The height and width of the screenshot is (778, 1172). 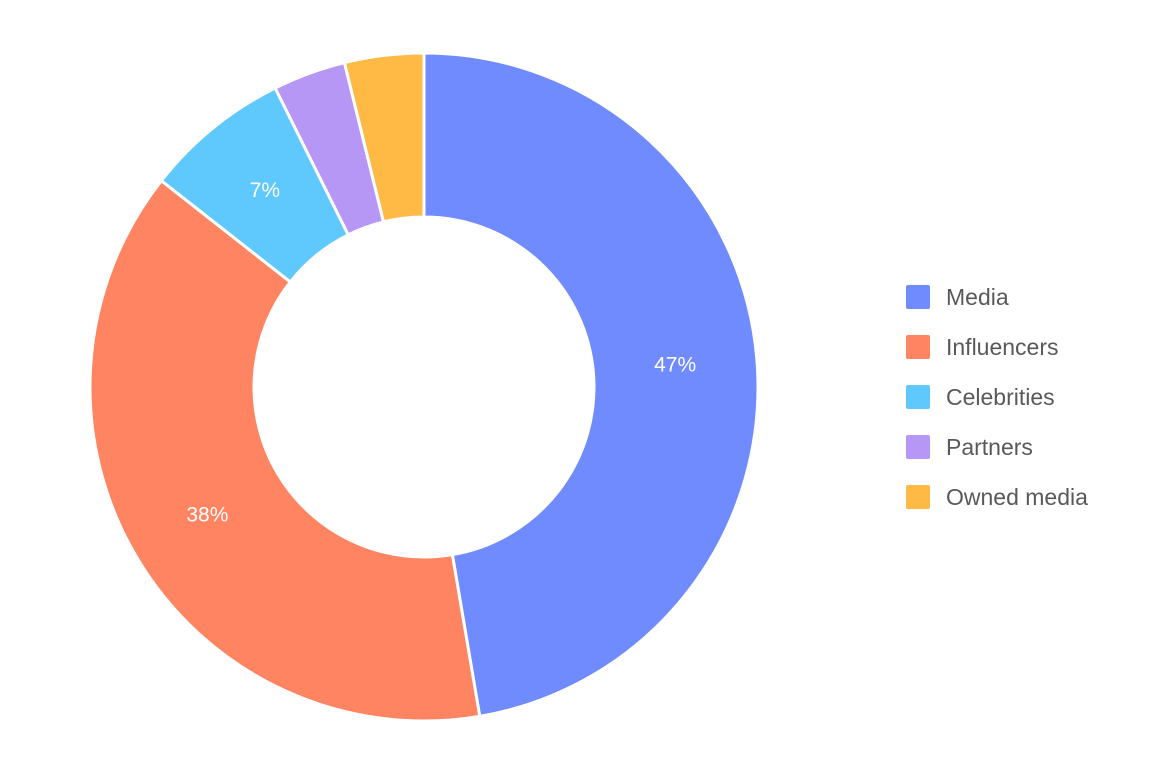 What do you see at coordinates (207, 514) in the screenshot?
I see `slice-label-influencers: 38%` at bounding box center [207, 514].